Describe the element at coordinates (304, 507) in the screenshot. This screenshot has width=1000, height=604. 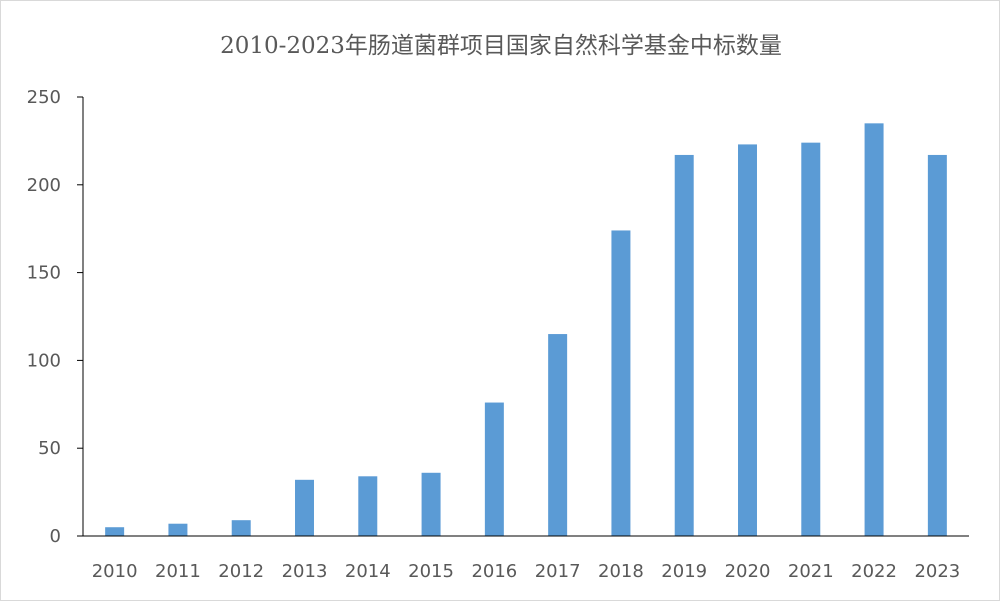
I see `bar-2013` at that location.